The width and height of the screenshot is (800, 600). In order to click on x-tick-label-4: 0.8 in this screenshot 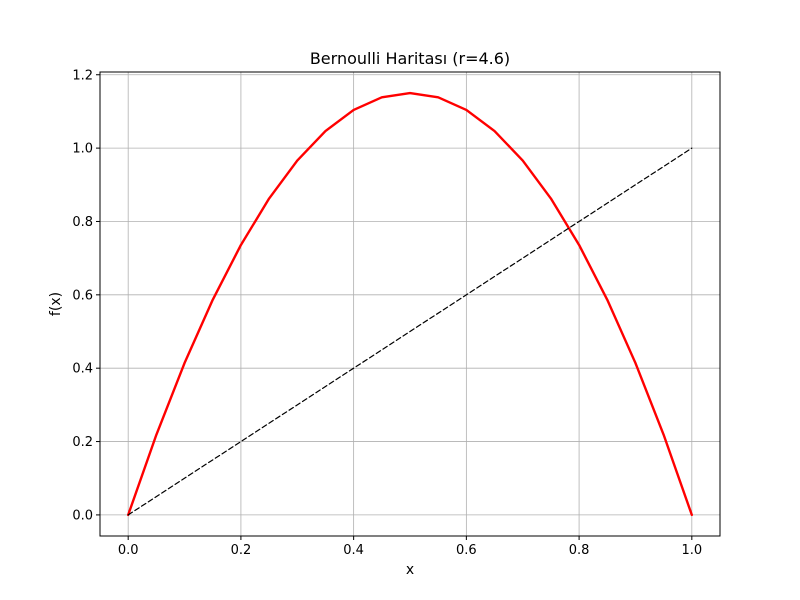, I will do `click(579, 550)`.